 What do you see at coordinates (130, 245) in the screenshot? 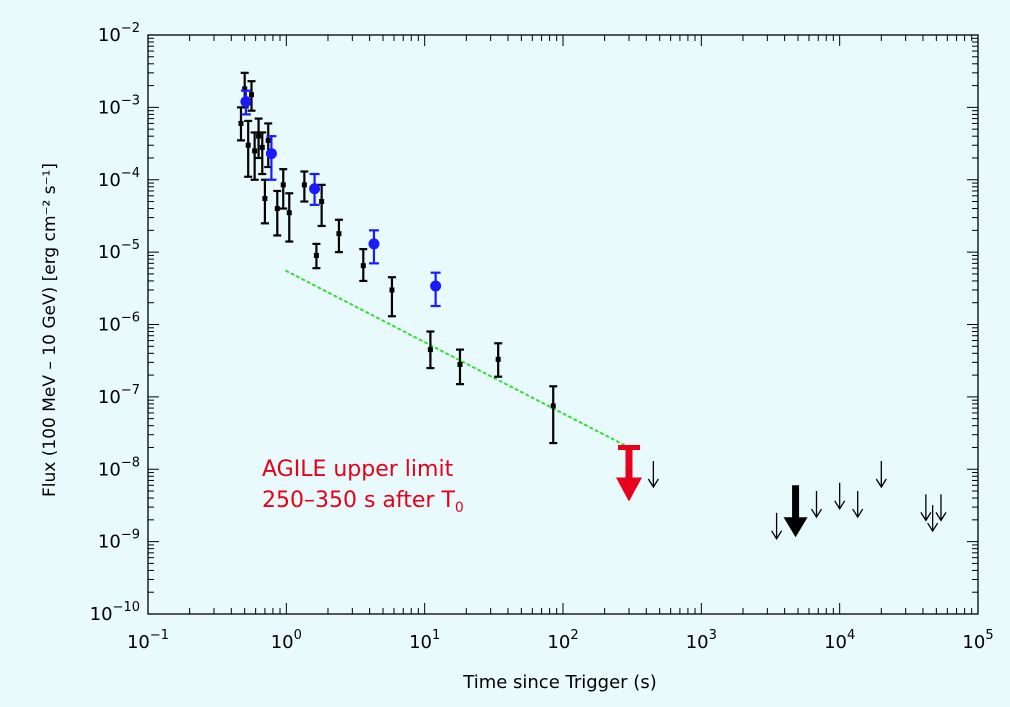
I see `y-tick-label-exponent: −5` at bounding box center [130, 245].